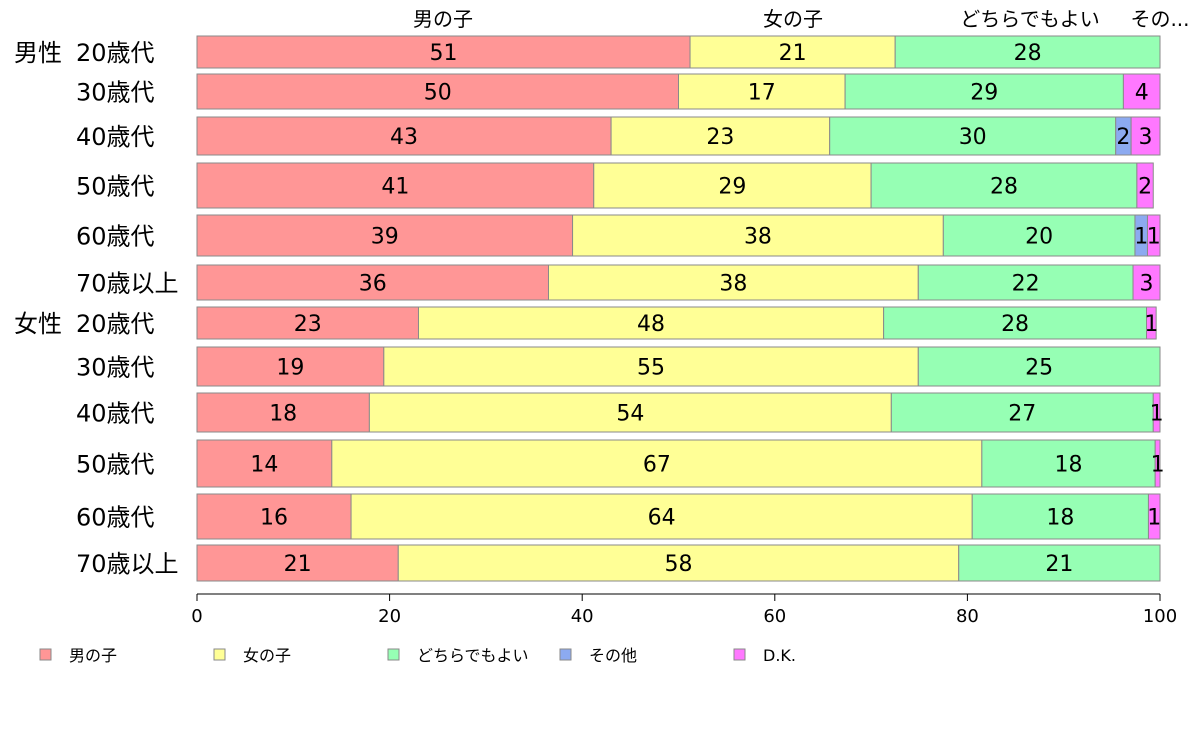 The width and height of the screenshot is (1188, 736). I want to click on data-label: 30, so click(973, 137).